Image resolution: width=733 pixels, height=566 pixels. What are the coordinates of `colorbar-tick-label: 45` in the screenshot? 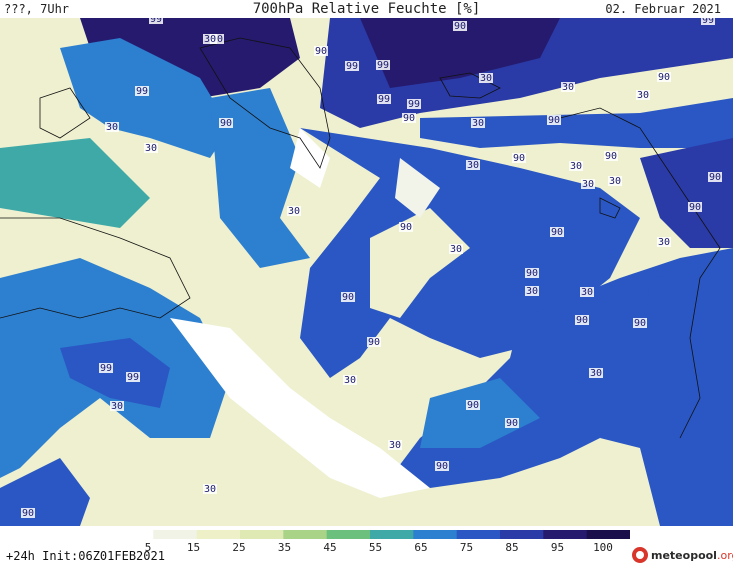 It's located at (330, 547).